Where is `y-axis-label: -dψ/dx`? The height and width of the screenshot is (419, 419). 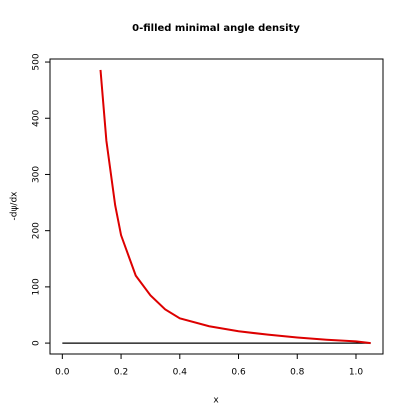 y-axis-label: -dψ/dx is located at coordinates (15, 206).